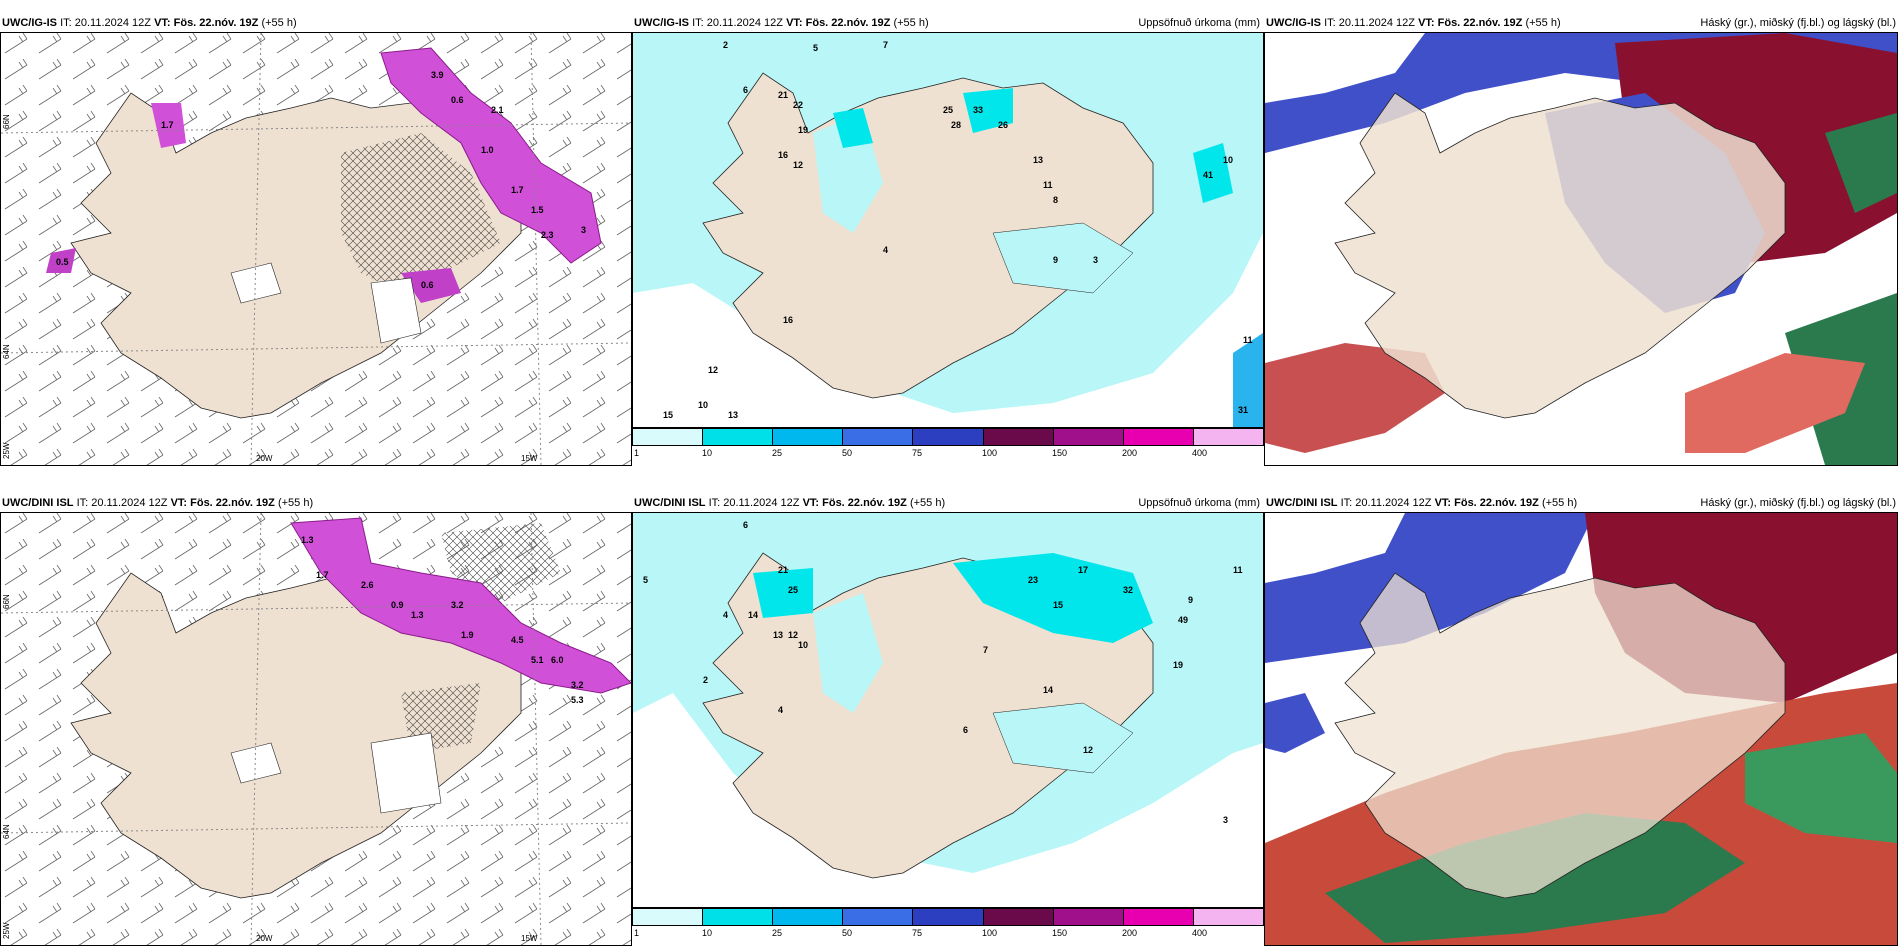  Describe the element at coordinates (645, 580) in the screenshot. I see `precip-value: 5` at that location.